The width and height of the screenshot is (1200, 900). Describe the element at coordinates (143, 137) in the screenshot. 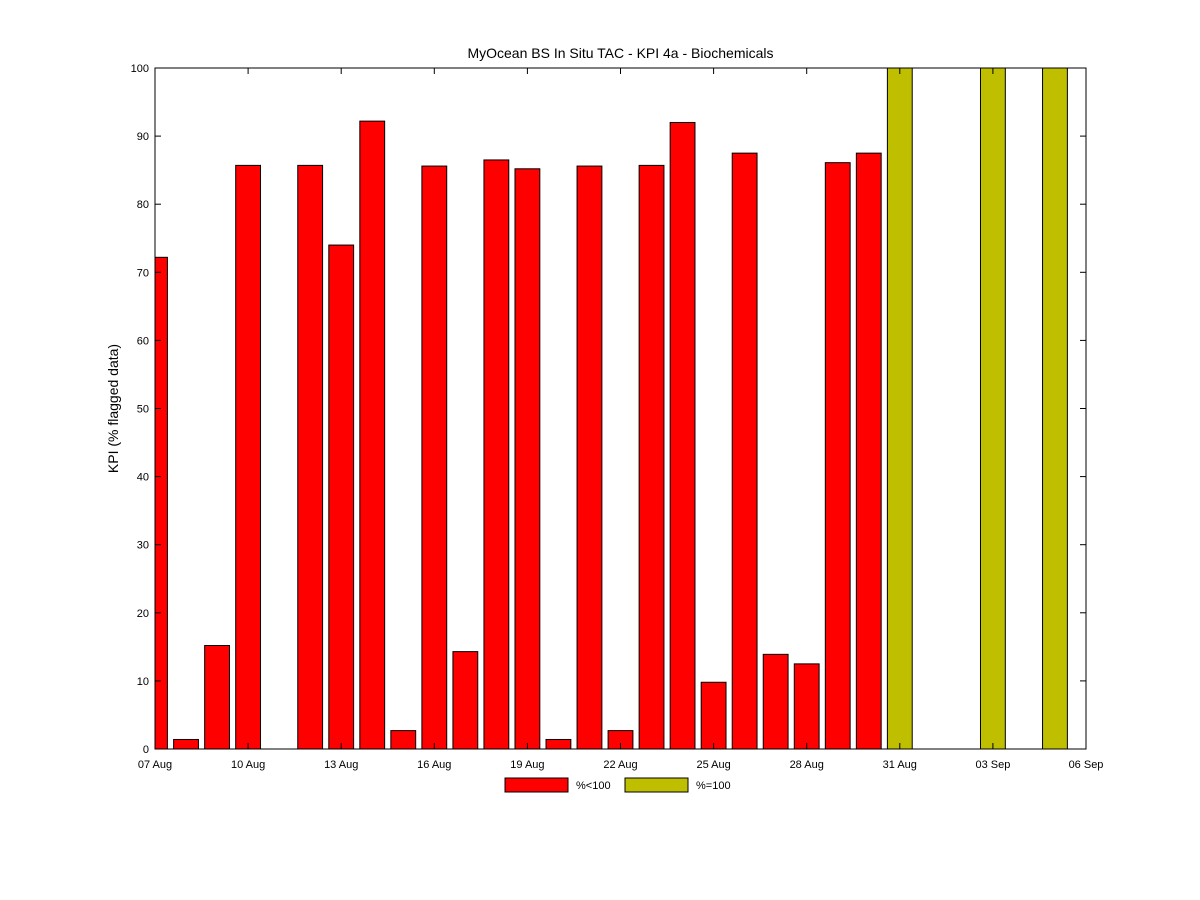

I see `y-tick-label-9: 90` at that location.